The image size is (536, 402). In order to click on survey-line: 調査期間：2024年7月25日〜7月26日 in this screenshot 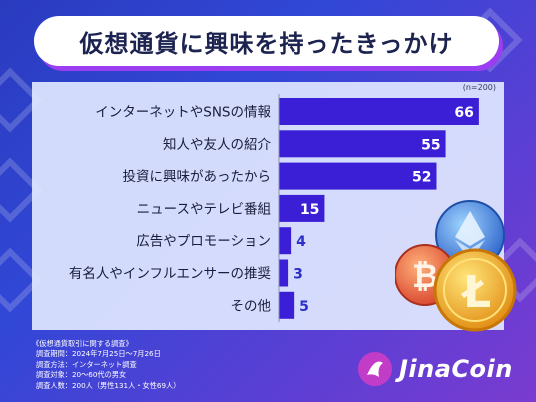, I will do `click(98, 354)`.